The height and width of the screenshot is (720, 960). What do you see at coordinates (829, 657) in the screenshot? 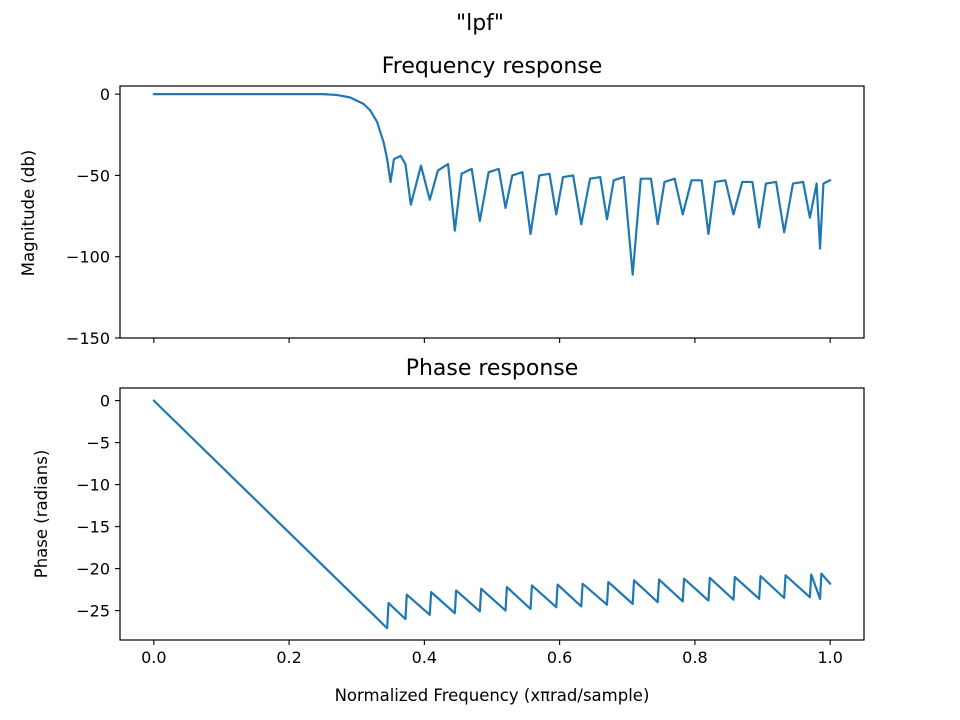
I see `phase-x-tick-label: 1.0` at bounding box center [829, 657].